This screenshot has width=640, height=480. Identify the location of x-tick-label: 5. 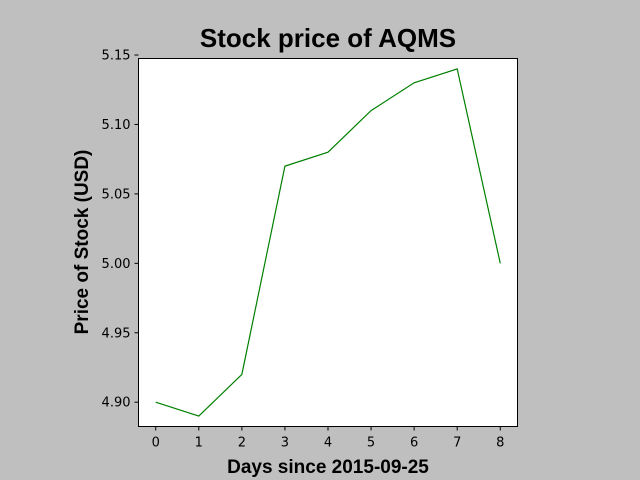
(371, 443).